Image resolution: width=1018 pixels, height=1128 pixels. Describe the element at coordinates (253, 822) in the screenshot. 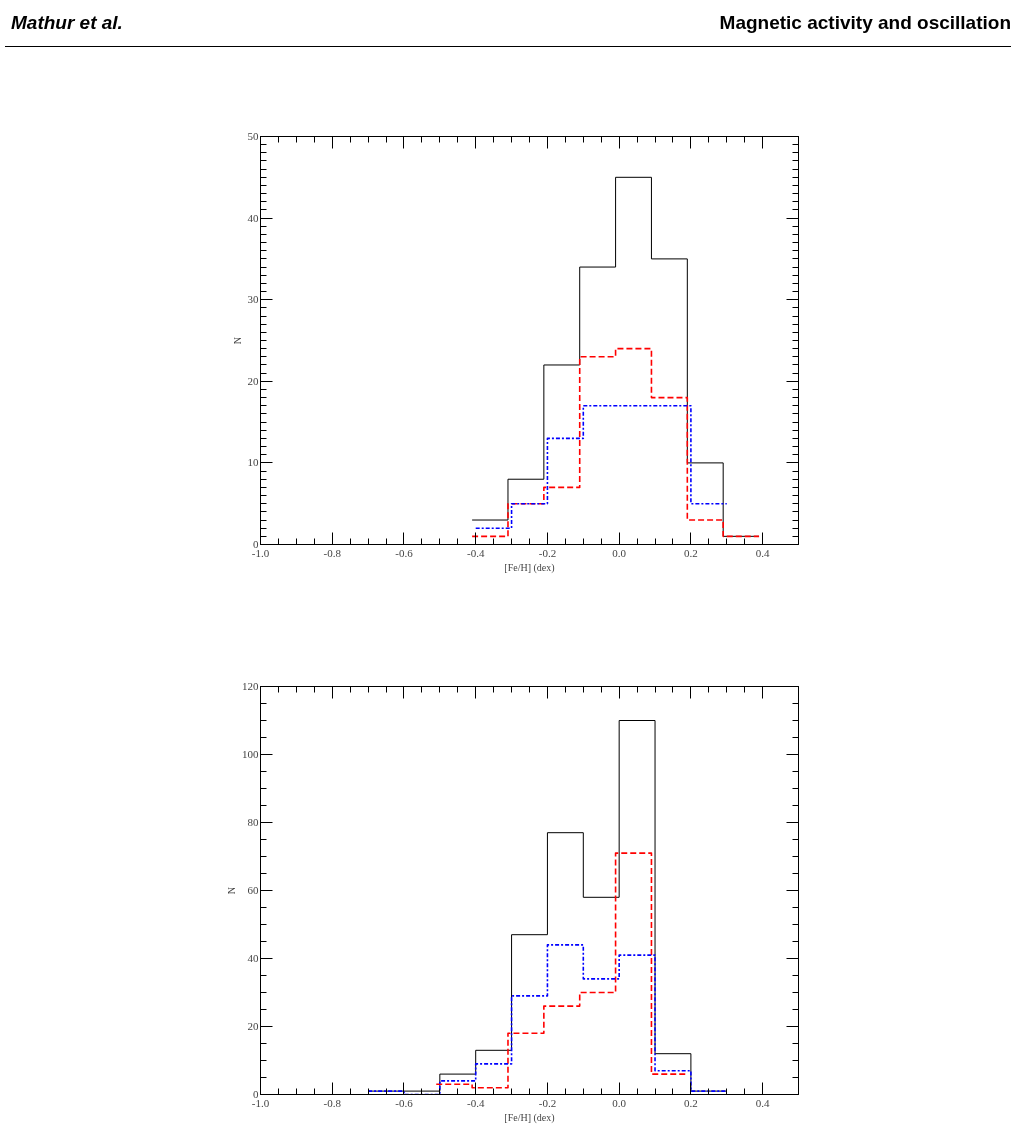

I see `y-tick-label: 80` at that location.